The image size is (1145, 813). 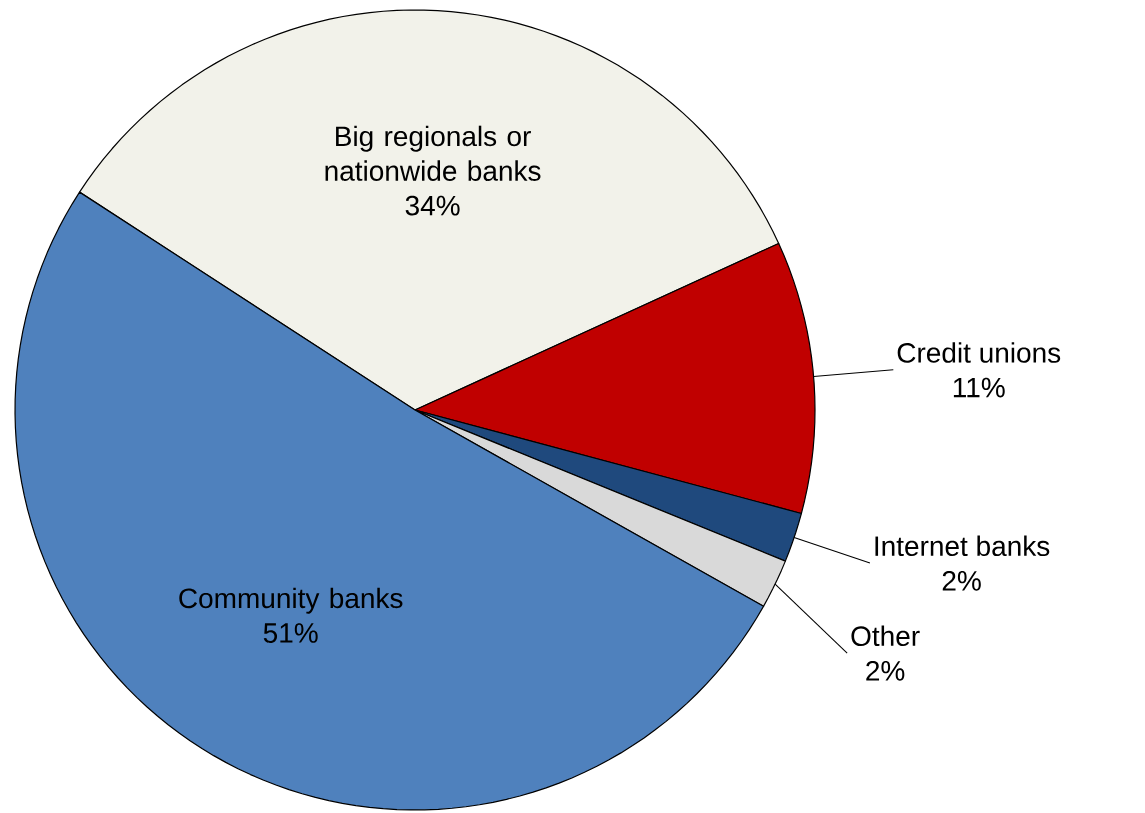 What do you see at coordinates (979, 387) in the screenshot?
I see `data-label: 11%` at bounding box center [979, 387].